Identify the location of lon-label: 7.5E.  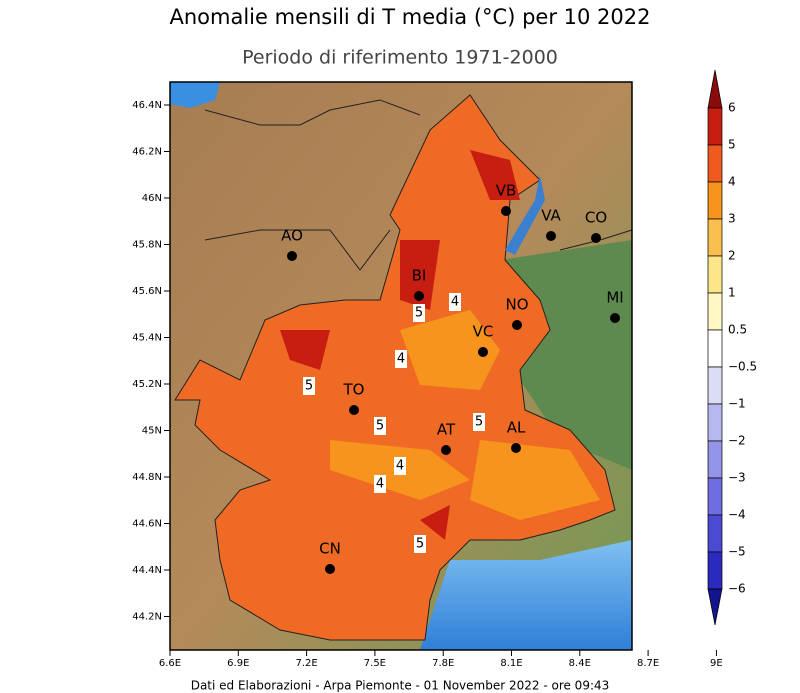
(375, 663).